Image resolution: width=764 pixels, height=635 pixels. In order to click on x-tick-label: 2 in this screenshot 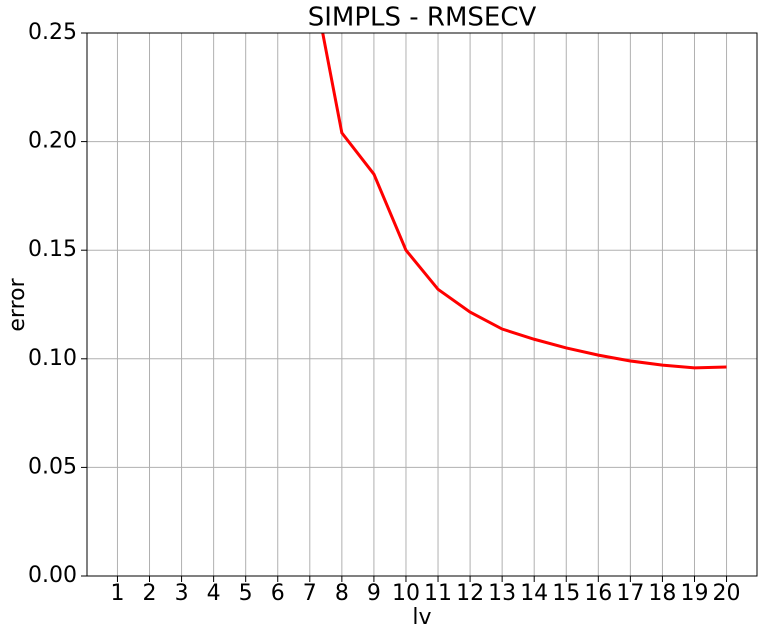, I will do `click(150, 593)`.